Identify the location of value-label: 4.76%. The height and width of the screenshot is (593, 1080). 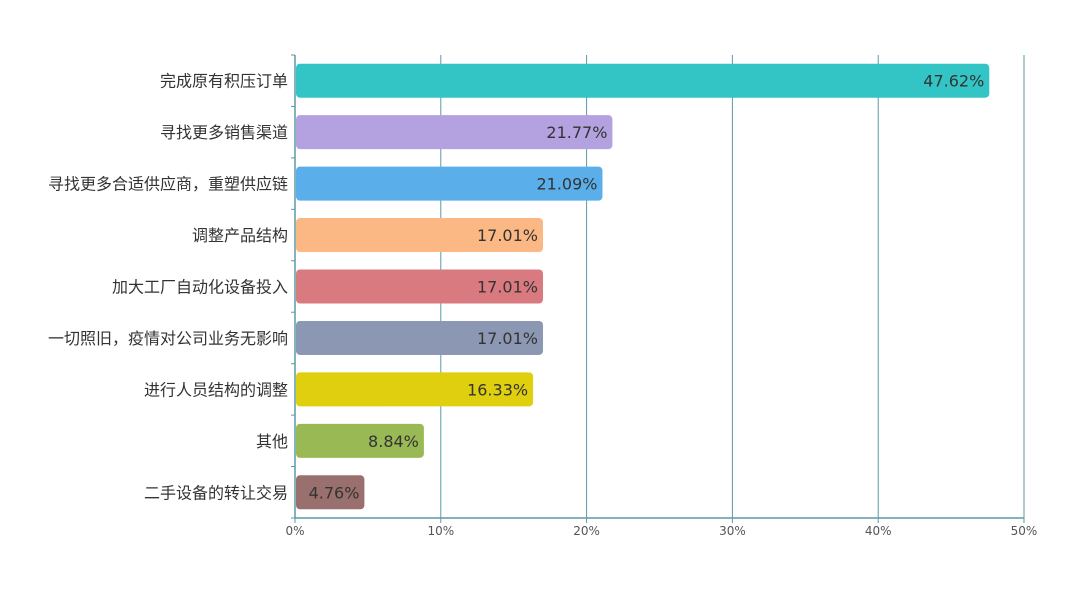
(334, 492).